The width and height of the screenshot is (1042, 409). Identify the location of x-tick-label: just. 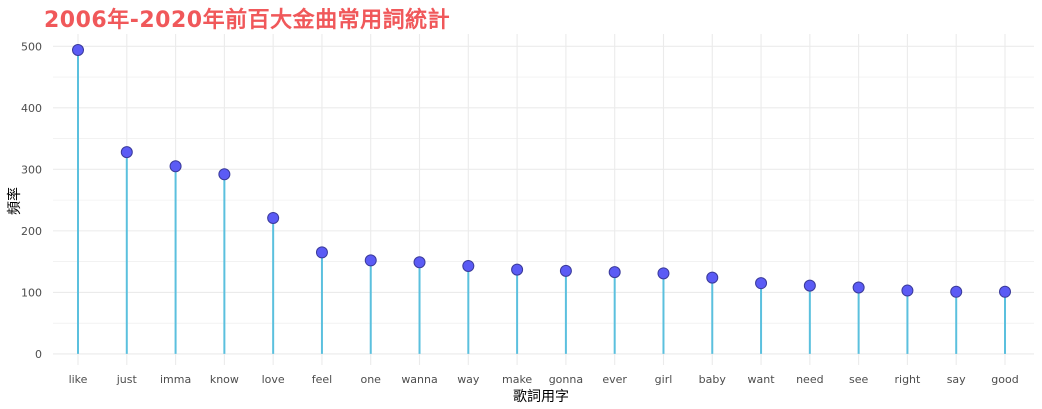
(127, 379).